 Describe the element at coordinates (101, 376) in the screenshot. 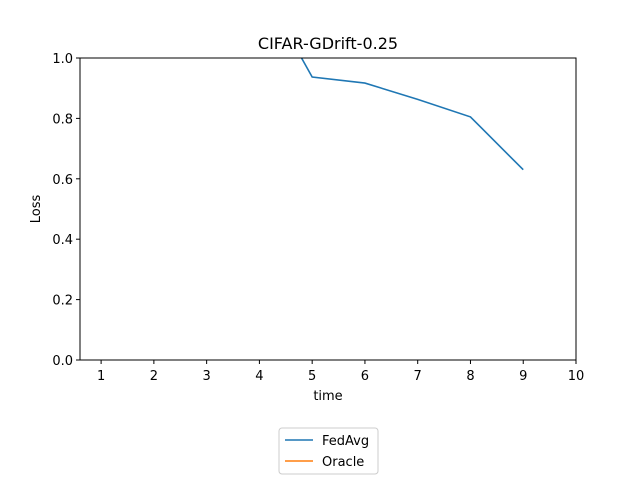

I see `x-tick-label: 1` at that location.